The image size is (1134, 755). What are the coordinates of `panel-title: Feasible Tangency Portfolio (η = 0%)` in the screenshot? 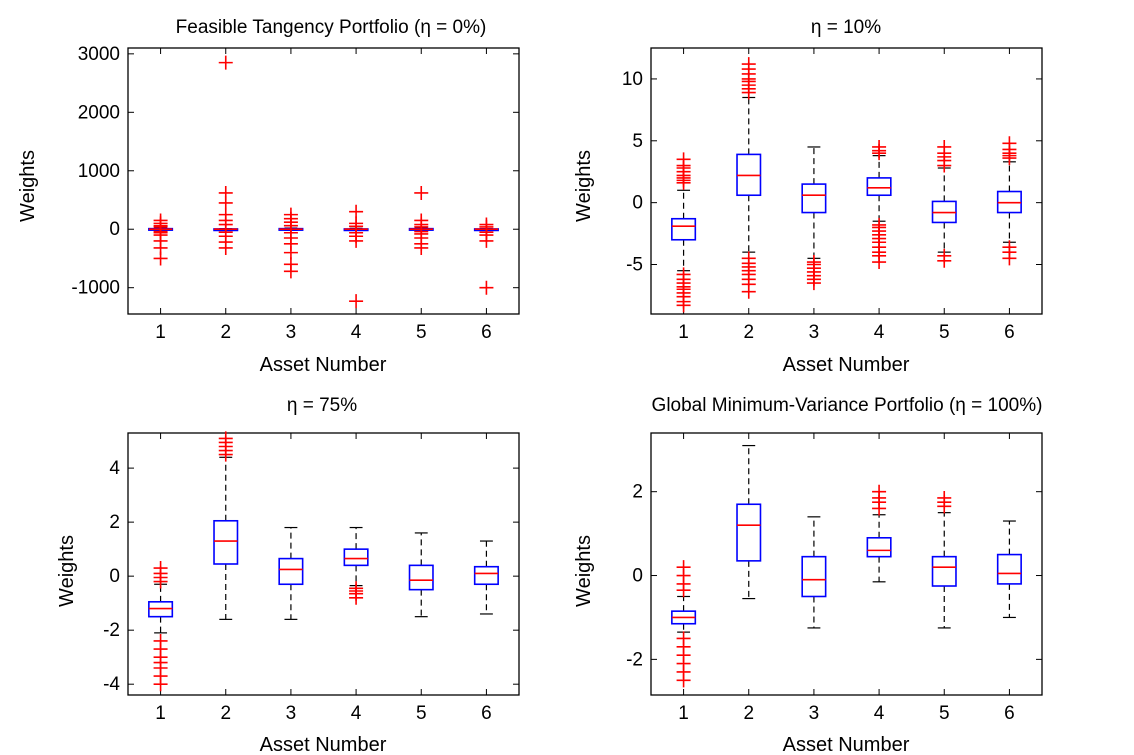 It's located at (331, 27).